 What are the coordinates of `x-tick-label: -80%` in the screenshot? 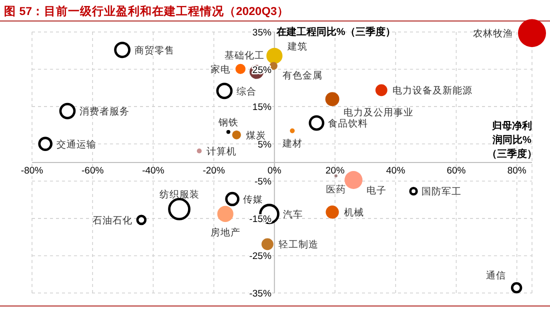 It's located at (32, 171).